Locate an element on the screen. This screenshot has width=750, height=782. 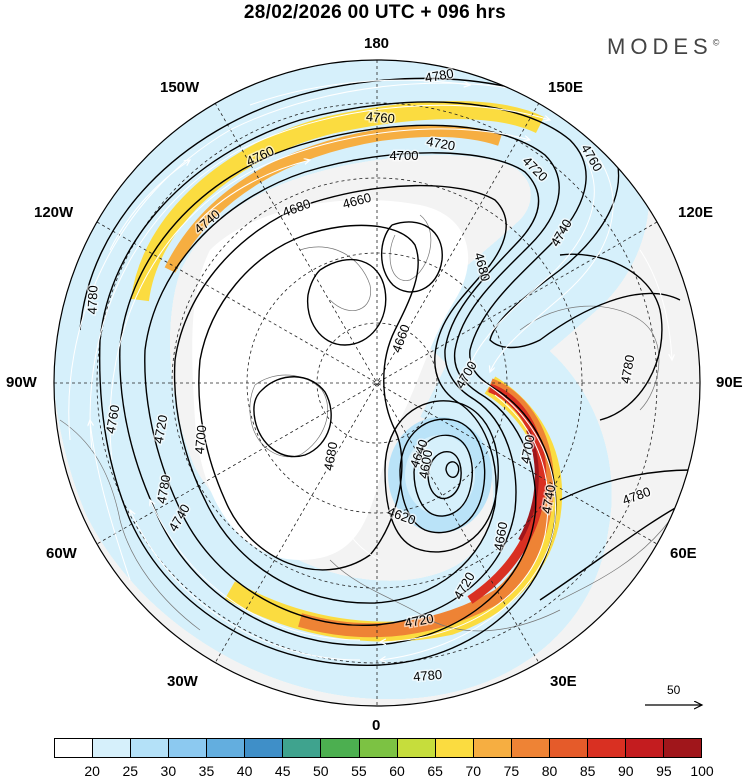
colorbar-tick-label: 30 is located at coordinates (168, 771).